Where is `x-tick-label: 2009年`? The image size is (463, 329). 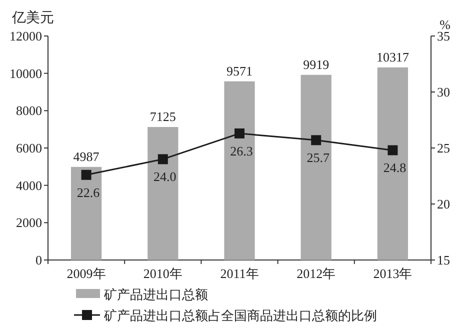
x-tick-label: 2009年 is located at coordinates (86, 273).